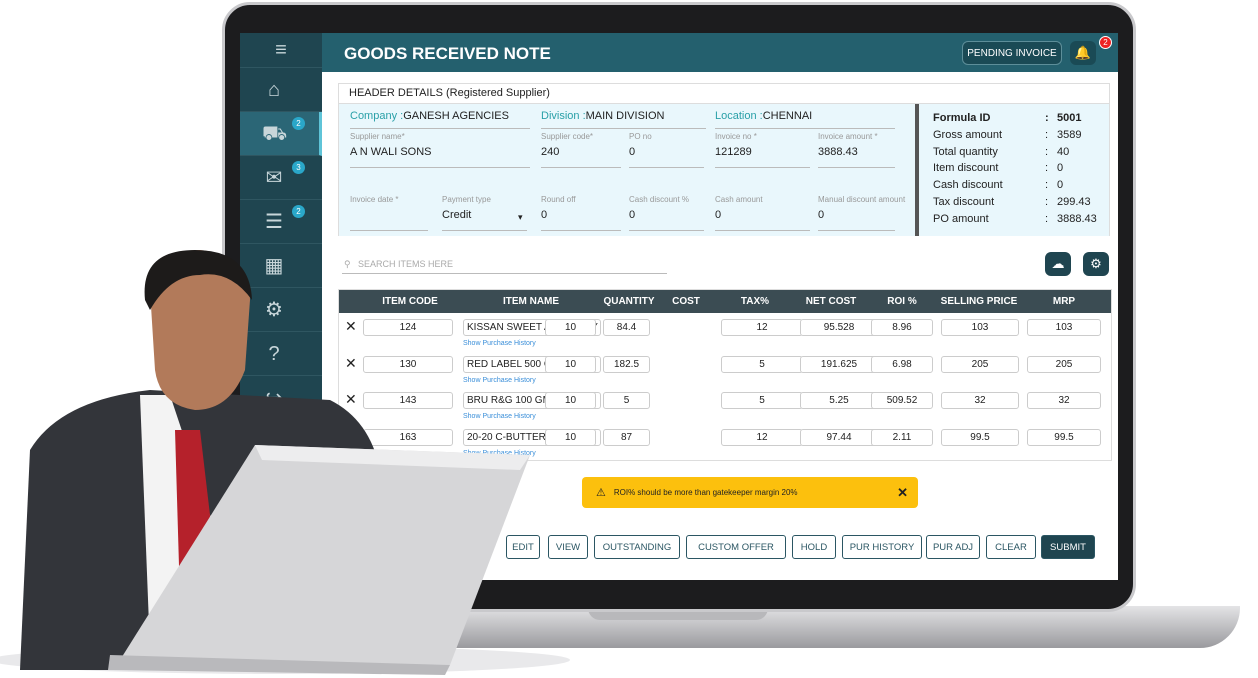 The height and width of the screenshot is (678, 1258). I want to click on column-header: MRP, so click(1064, 301).